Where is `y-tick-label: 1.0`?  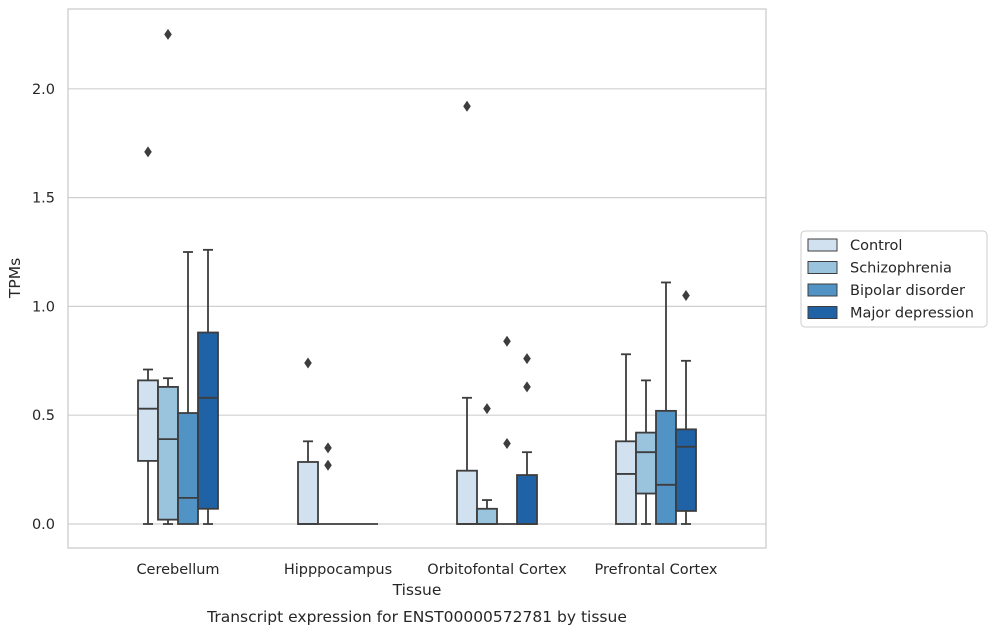 y-tick-label: 1.0 is located at coordinates (43, 307).